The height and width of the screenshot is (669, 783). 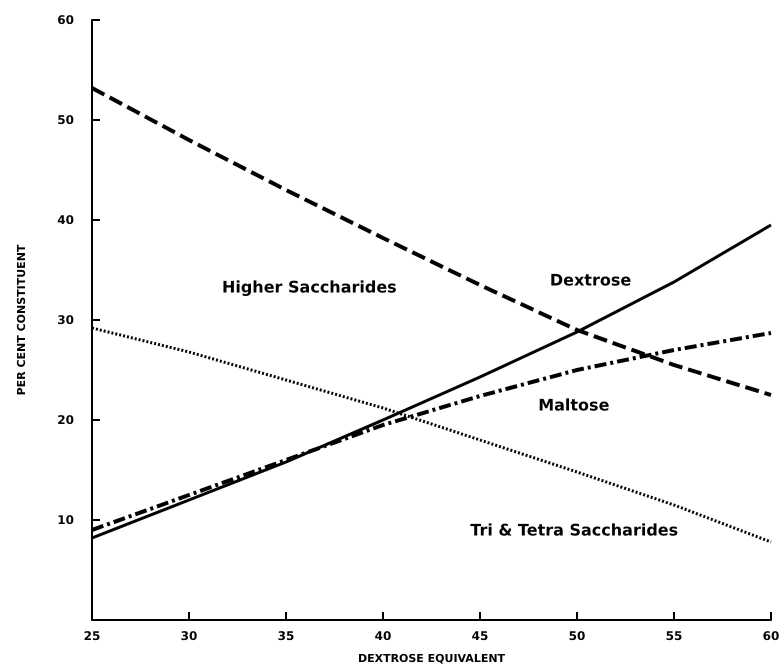 What do you see at coordinates (574, 530) in the screenshot?
I see `series-label: Tri & Tetra Saccharides` at bounding box center [574, 530].